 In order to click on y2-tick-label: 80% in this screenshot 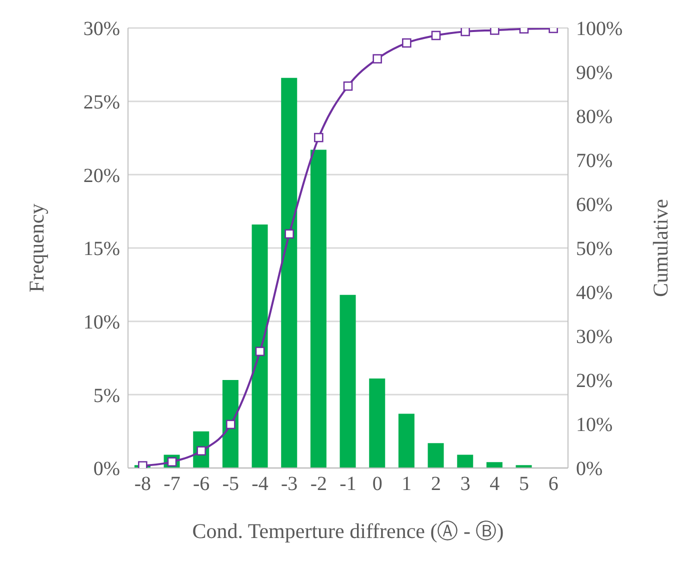, I will do `click(594, 117)`.